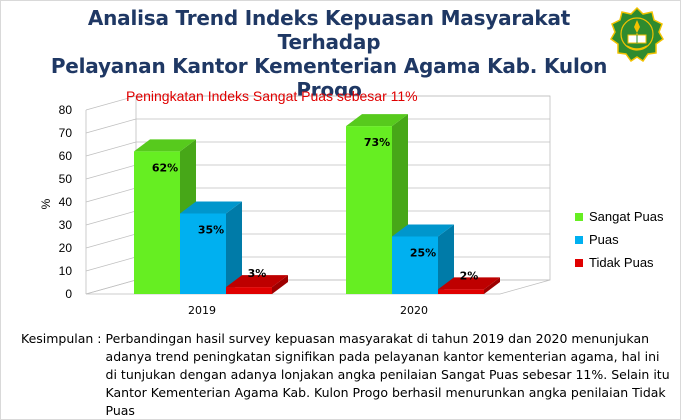  Describe the element at coordinates (61, 338) in the screenshot. I see `conclusion-label: Kesimpulan :` at that location.